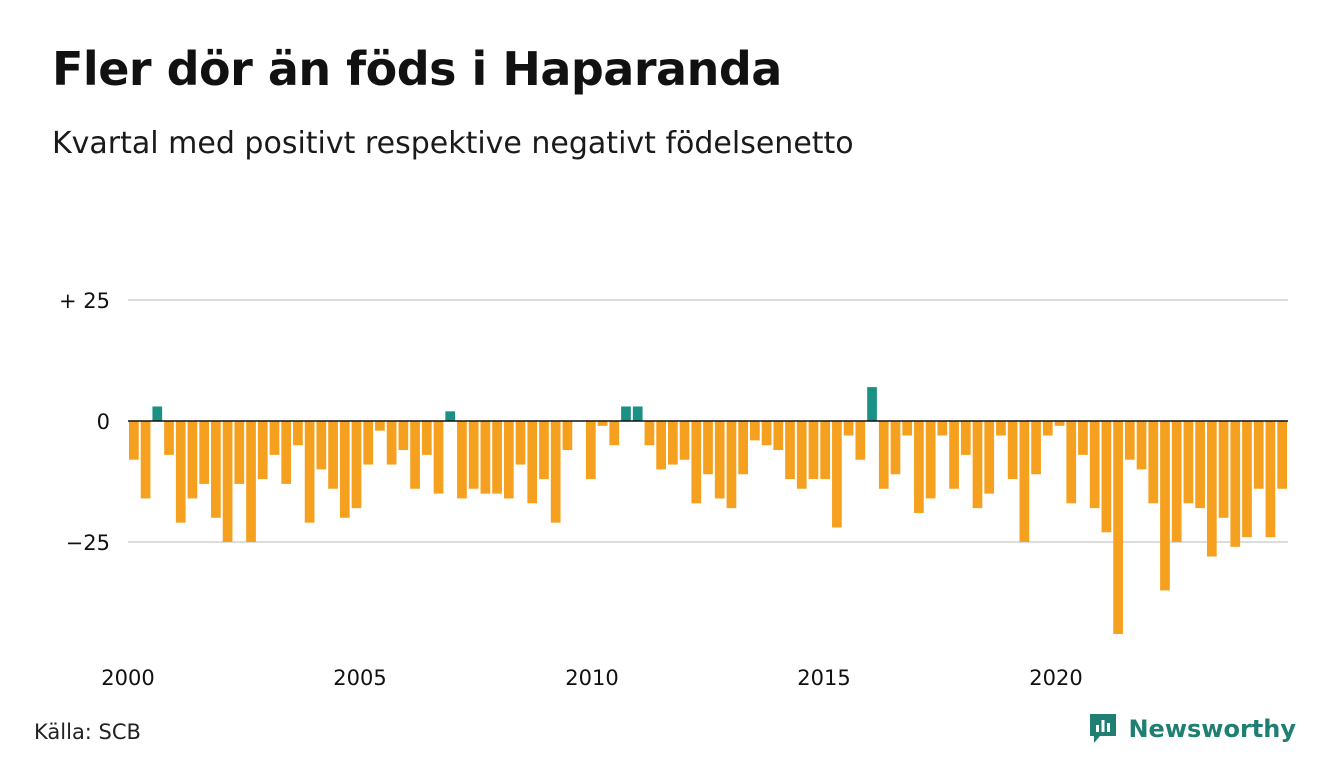 The height and width of the screenshot is (780, 1340). What do you see at coordinates (1103, 728) in the screenshot?
I see `bar-chart-logo-icon` at bounding box center [1103, 728].